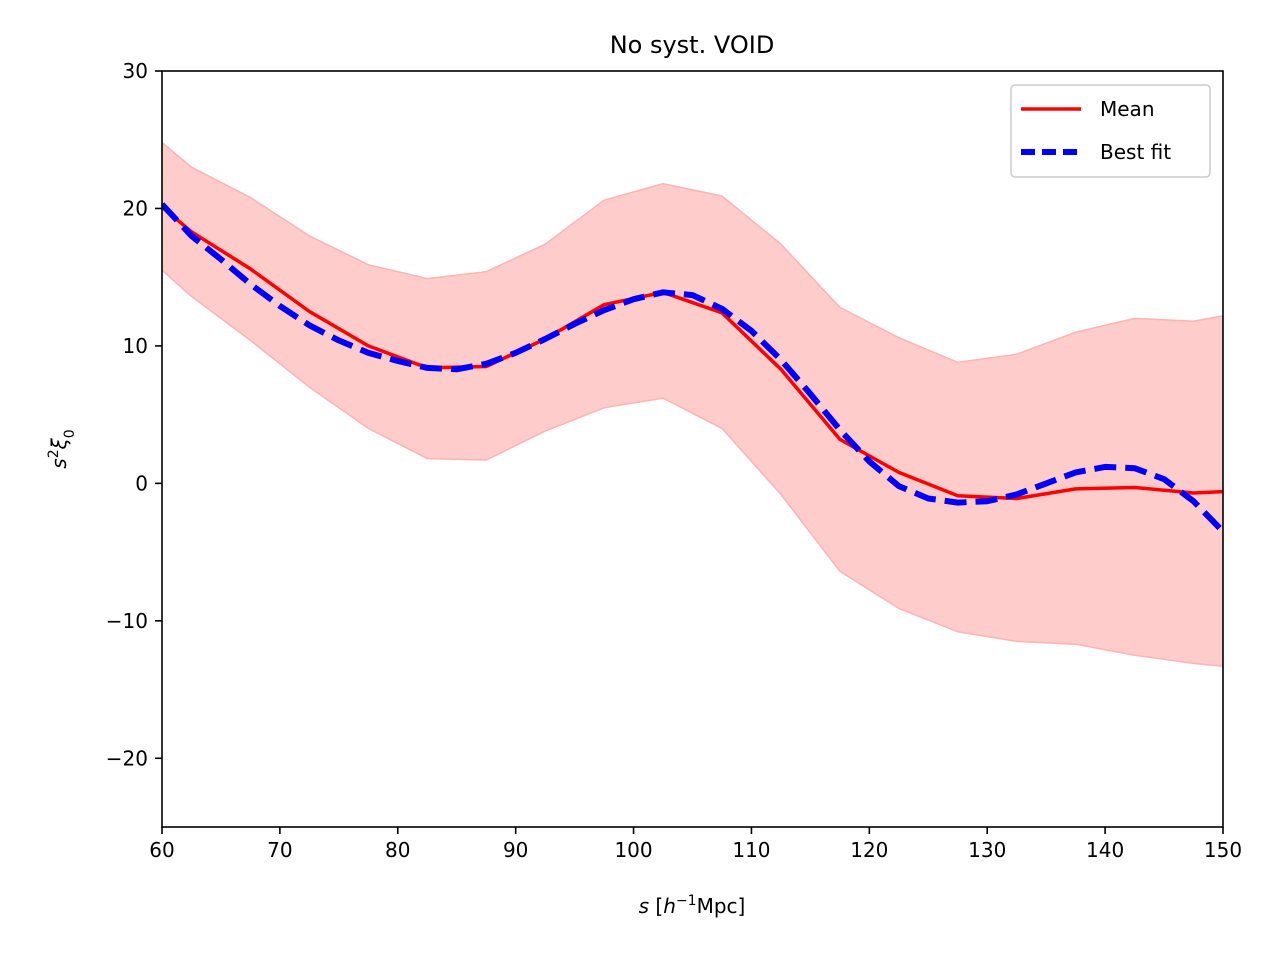 This screenshot has height=960, width=1280. Describe the element at coordinates (127, 621) in the screenshot. I see `y-tick-label: −10` at that location.